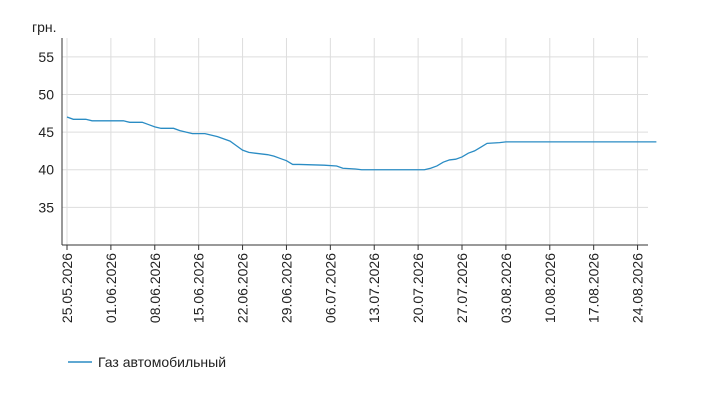 The image size is (705, 410). What do you see at coordinates (199, 288) in the screenshot?
I see `x-tick-label: 15.06.2026` at bounding box center [199, 288].